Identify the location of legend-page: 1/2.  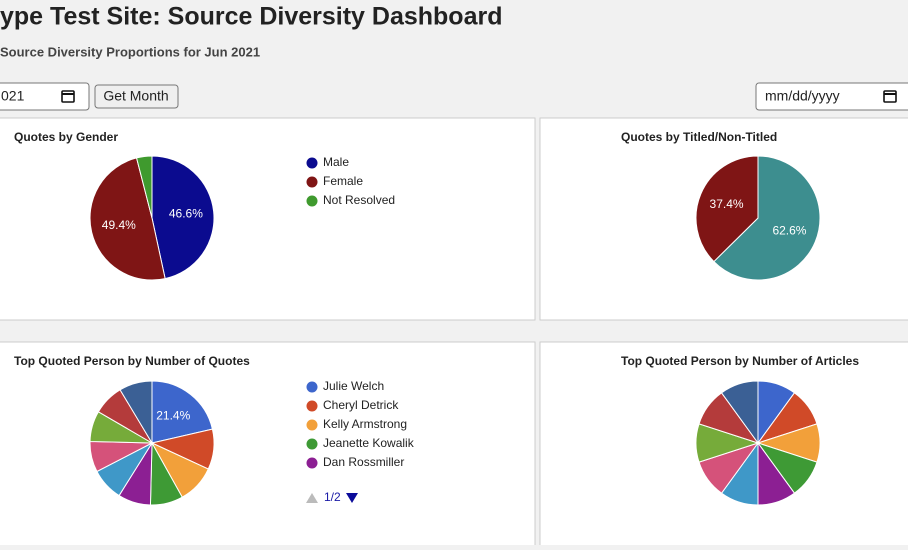
(332, 497).